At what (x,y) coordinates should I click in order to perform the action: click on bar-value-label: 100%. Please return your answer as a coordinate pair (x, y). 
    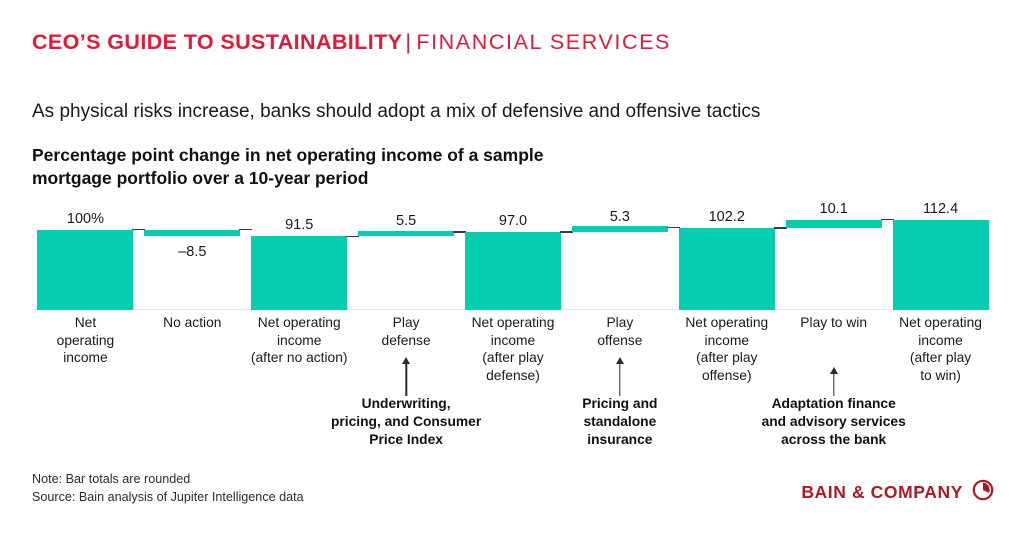
    Looking at the image, I should click on (85, 218).